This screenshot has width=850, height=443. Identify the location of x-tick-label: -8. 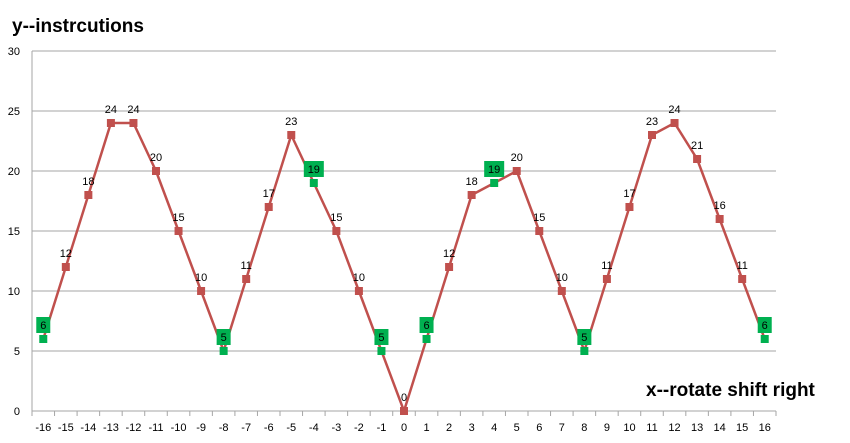
(224, 428).